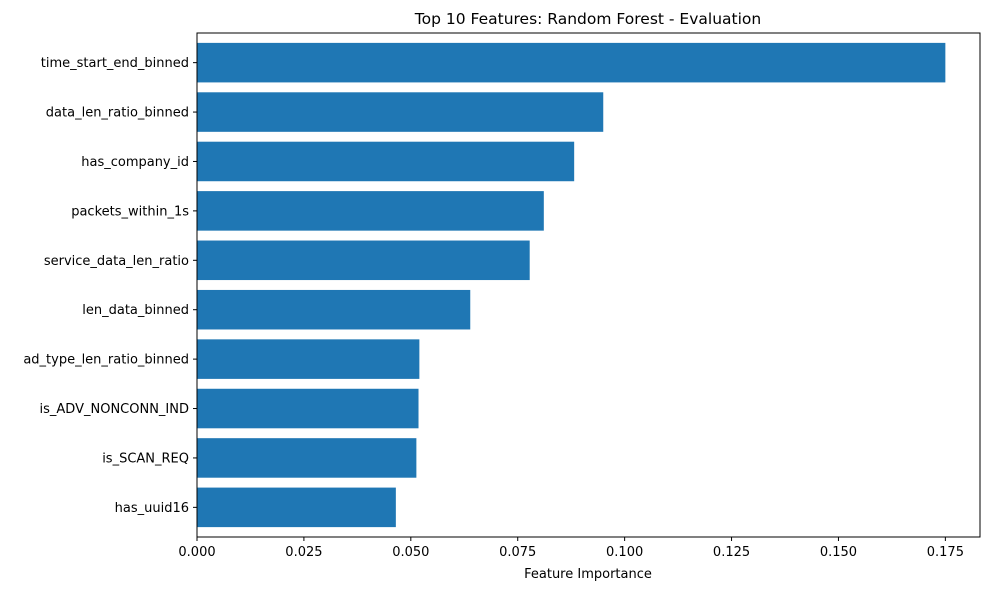  What do you see at coordinates (571, 548) in the screenshot?
I see `x-axis: 0.000 0.025 0.050 0.075 0.100 0.125 0.150 0.175` at bounding box center [571, 548].